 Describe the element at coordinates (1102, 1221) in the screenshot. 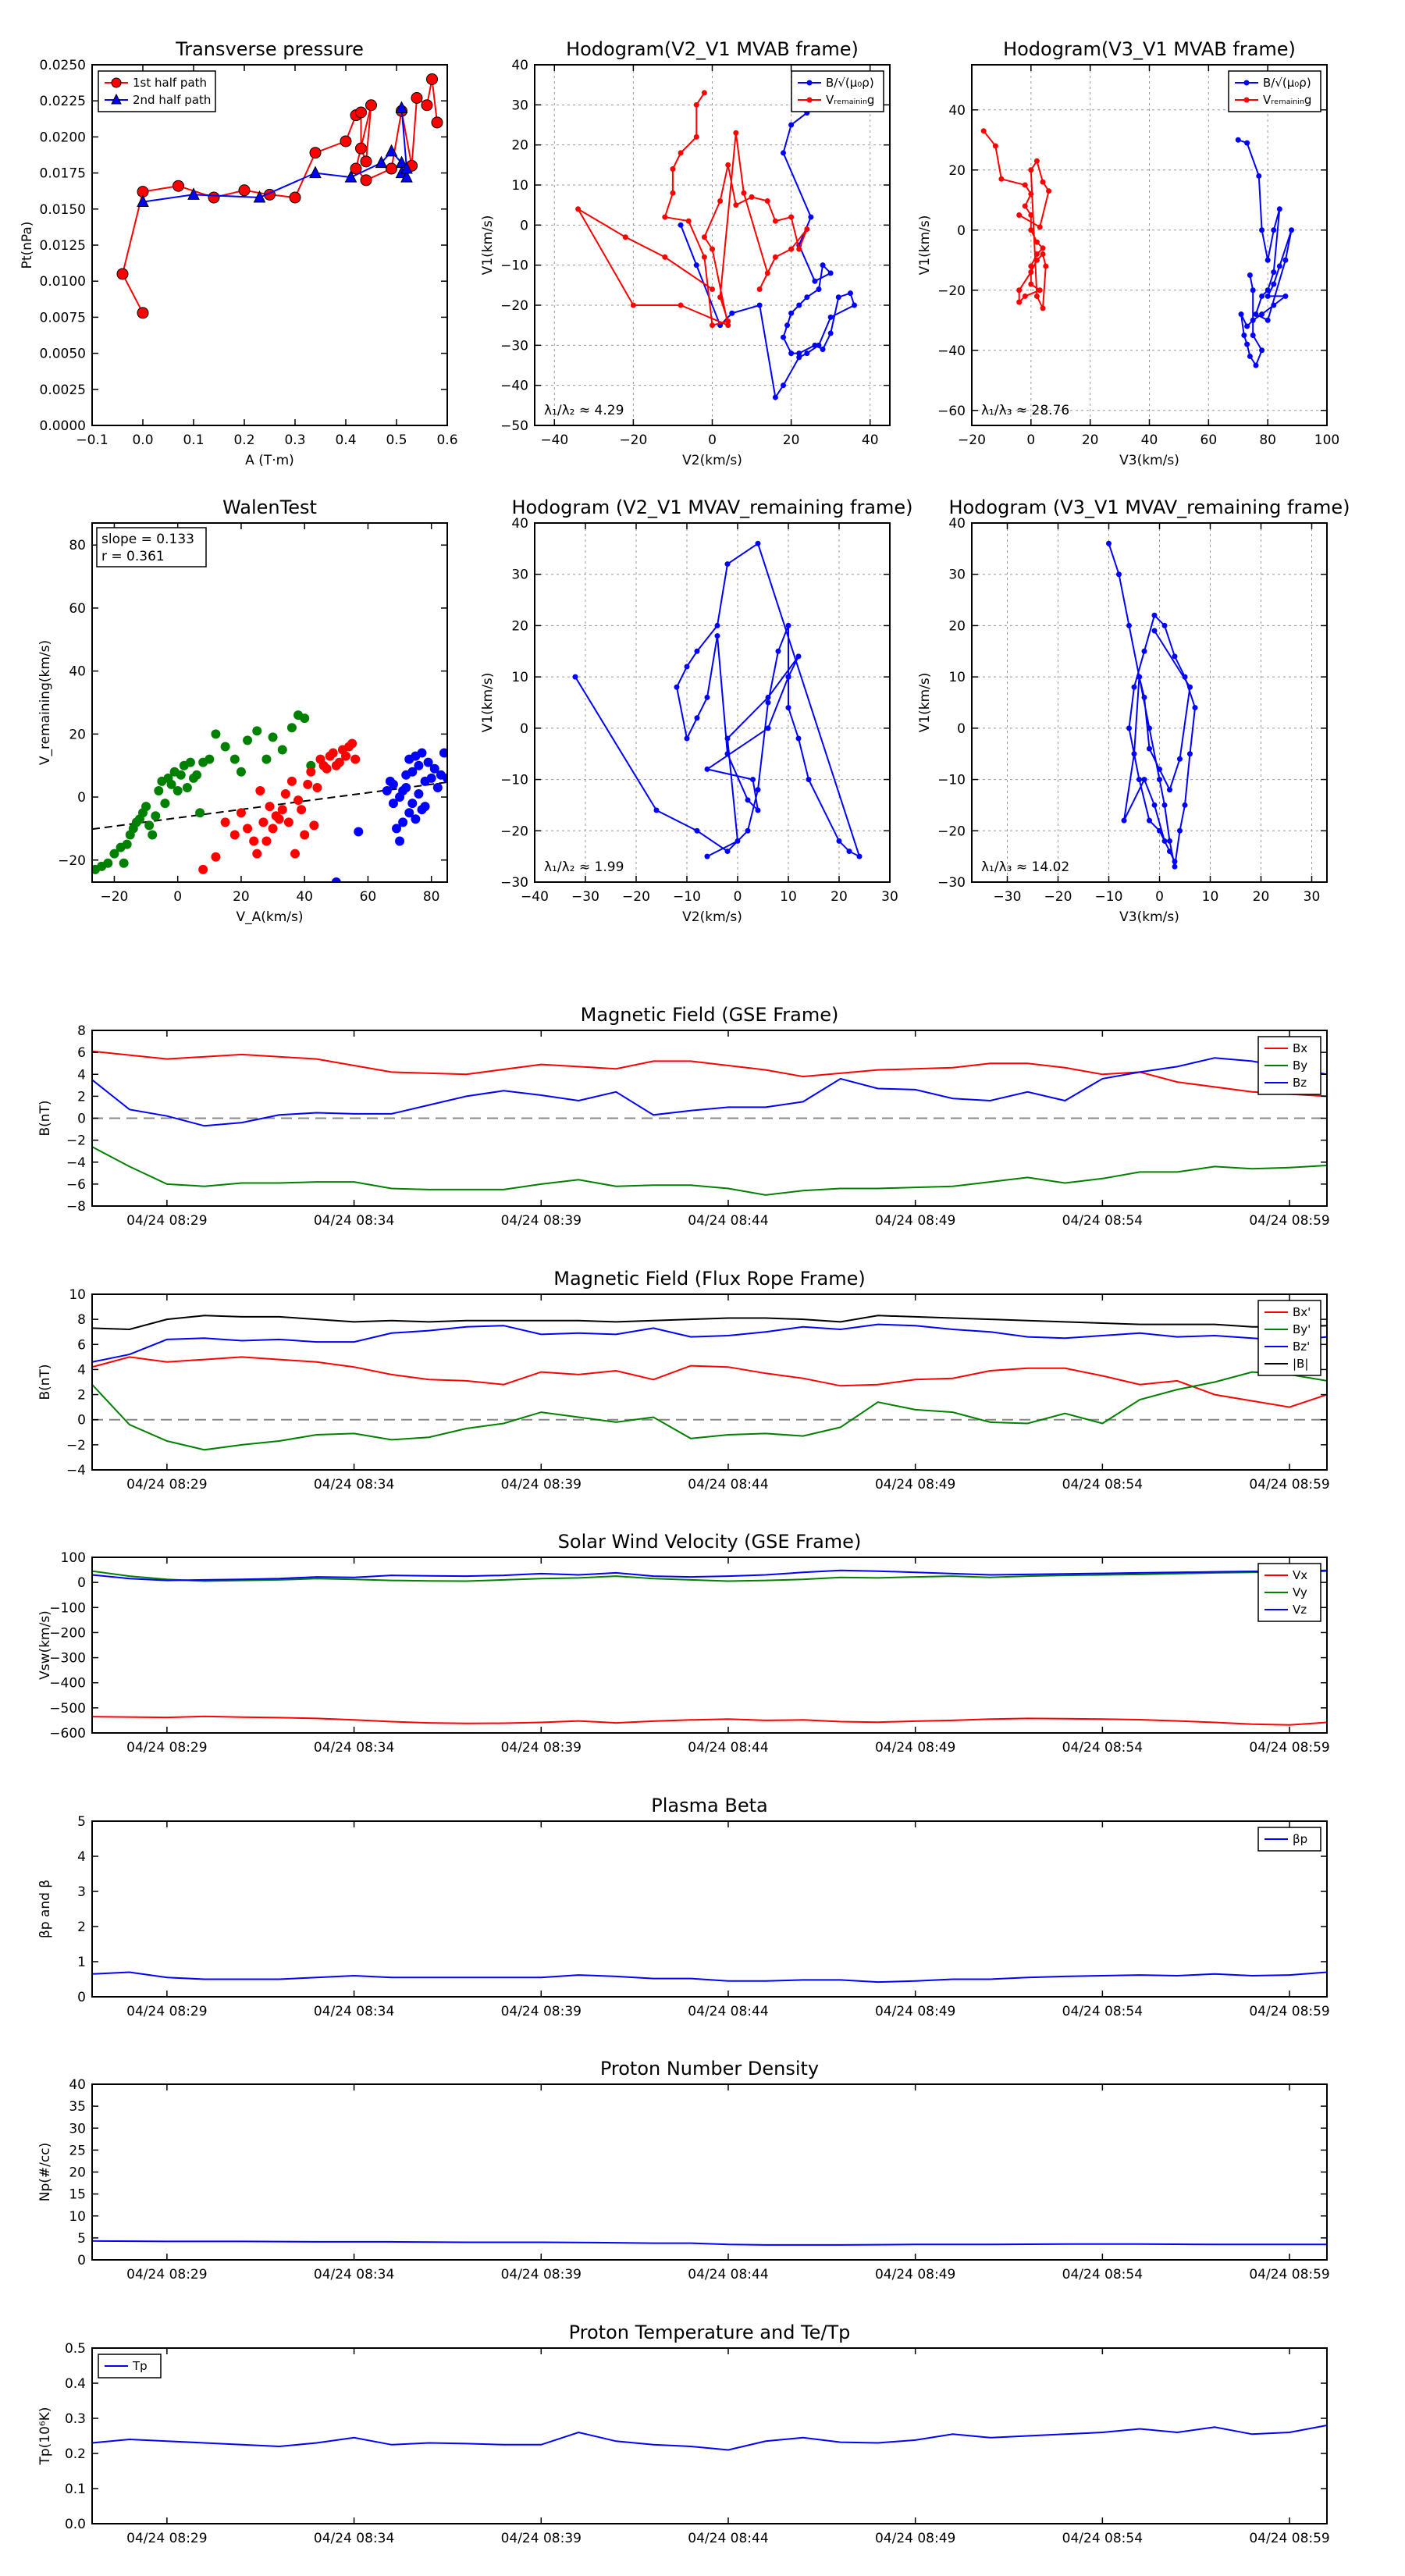

I see `x-tick-label: 04/24 08:54` at that location.